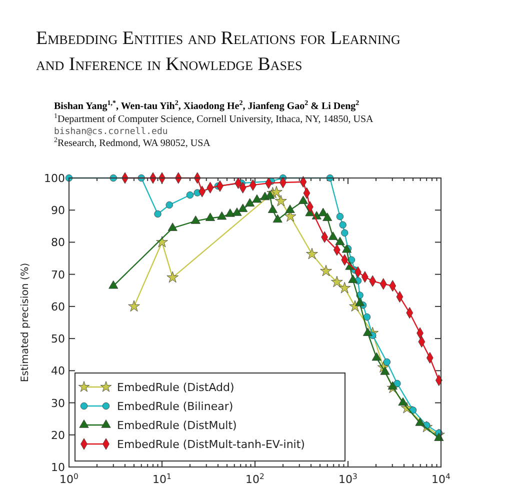 Image resolution: width=506 pixels, height=503 pixels. Describe the element at coordinates (441, 479) in the screenshot. I see `x-tick-label: 10$^{4}$` at that location.